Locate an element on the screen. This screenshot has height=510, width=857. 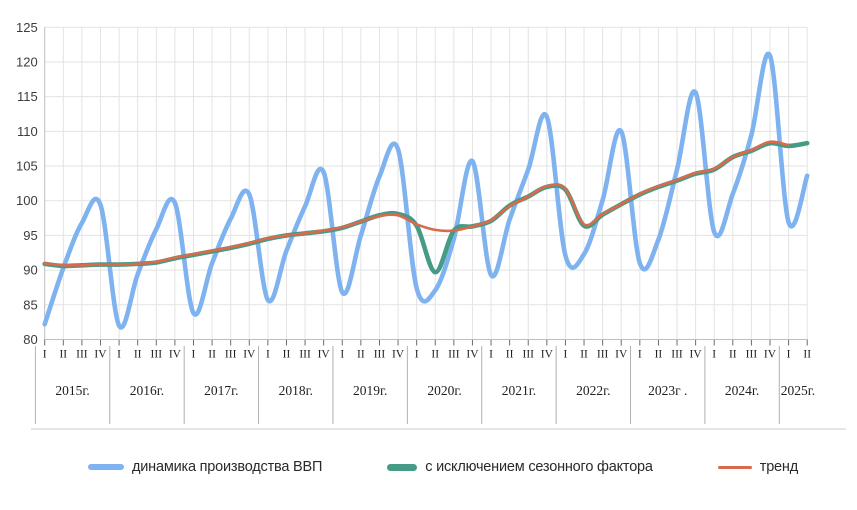
year-label: 2018г. is located at coordinates (296, 390).